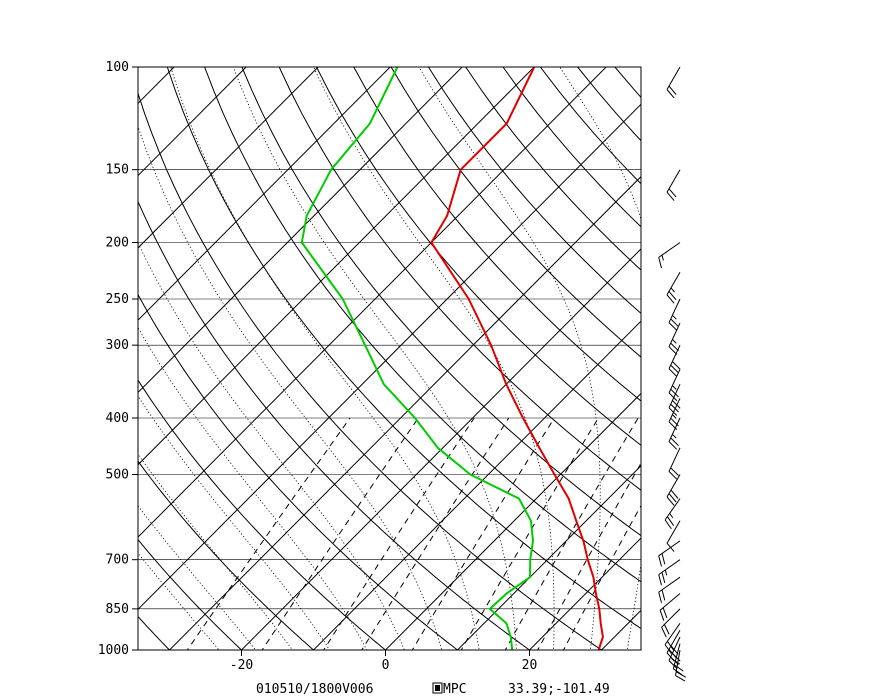 The image size is (896, 697). Describe the element at coordinates (117, 609) in the screenshot. I see `pressure-tick-label: 850` at that location.